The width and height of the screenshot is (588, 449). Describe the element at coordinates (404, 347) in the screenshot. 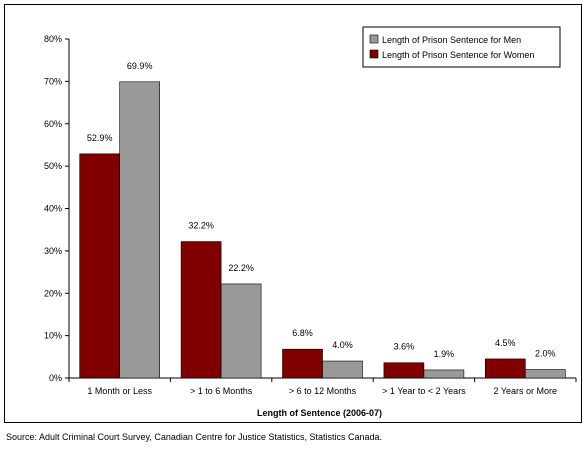

I see `data-label: 3.6%` at that location.